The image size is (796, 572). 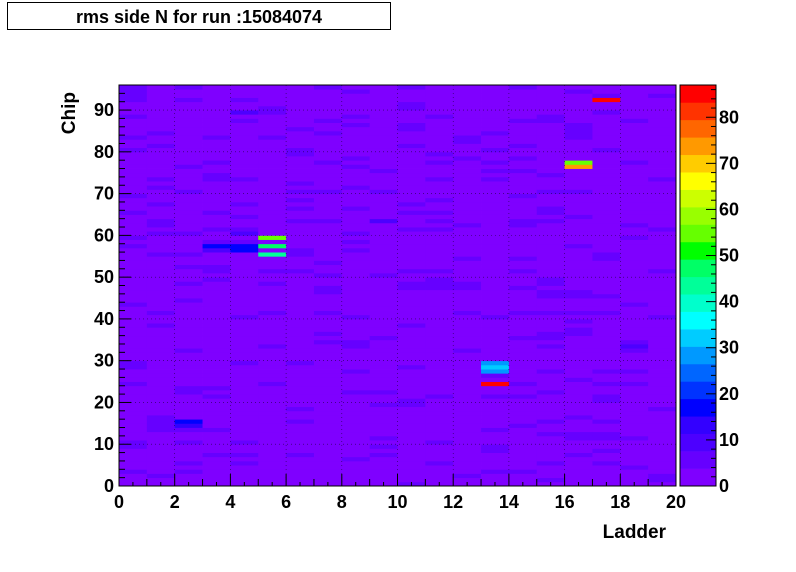 I want to click on y-axis-label: Chip, so click(x=69, y=113).